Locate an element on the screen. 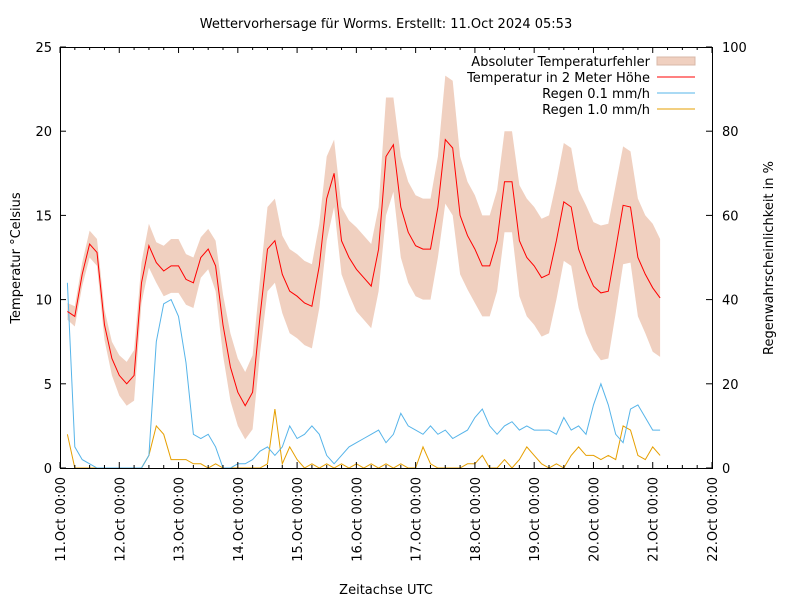 The image size is (800, 604). x-tick-label: 14.Oct 00:00 is located at coordinates (239, 519).